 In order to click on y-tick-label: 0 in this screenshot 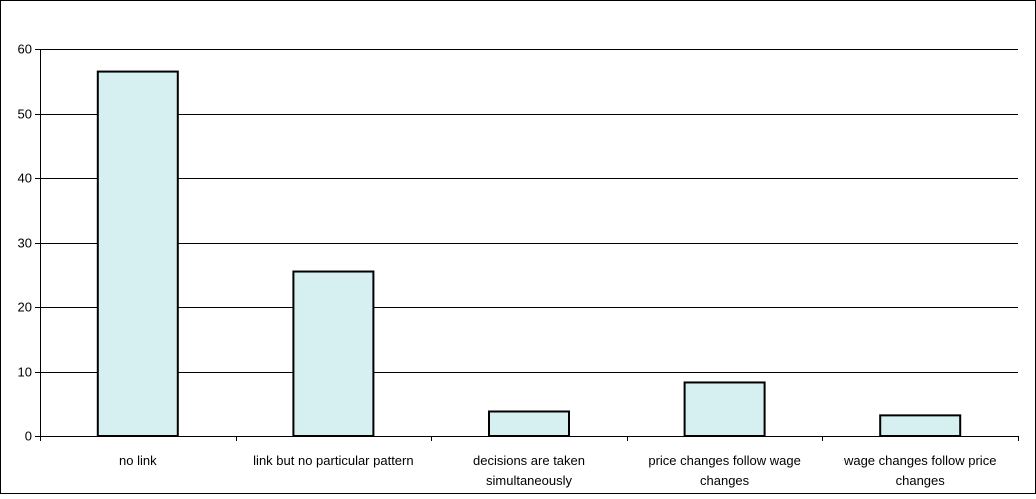, I will do `click(28, 436)`.